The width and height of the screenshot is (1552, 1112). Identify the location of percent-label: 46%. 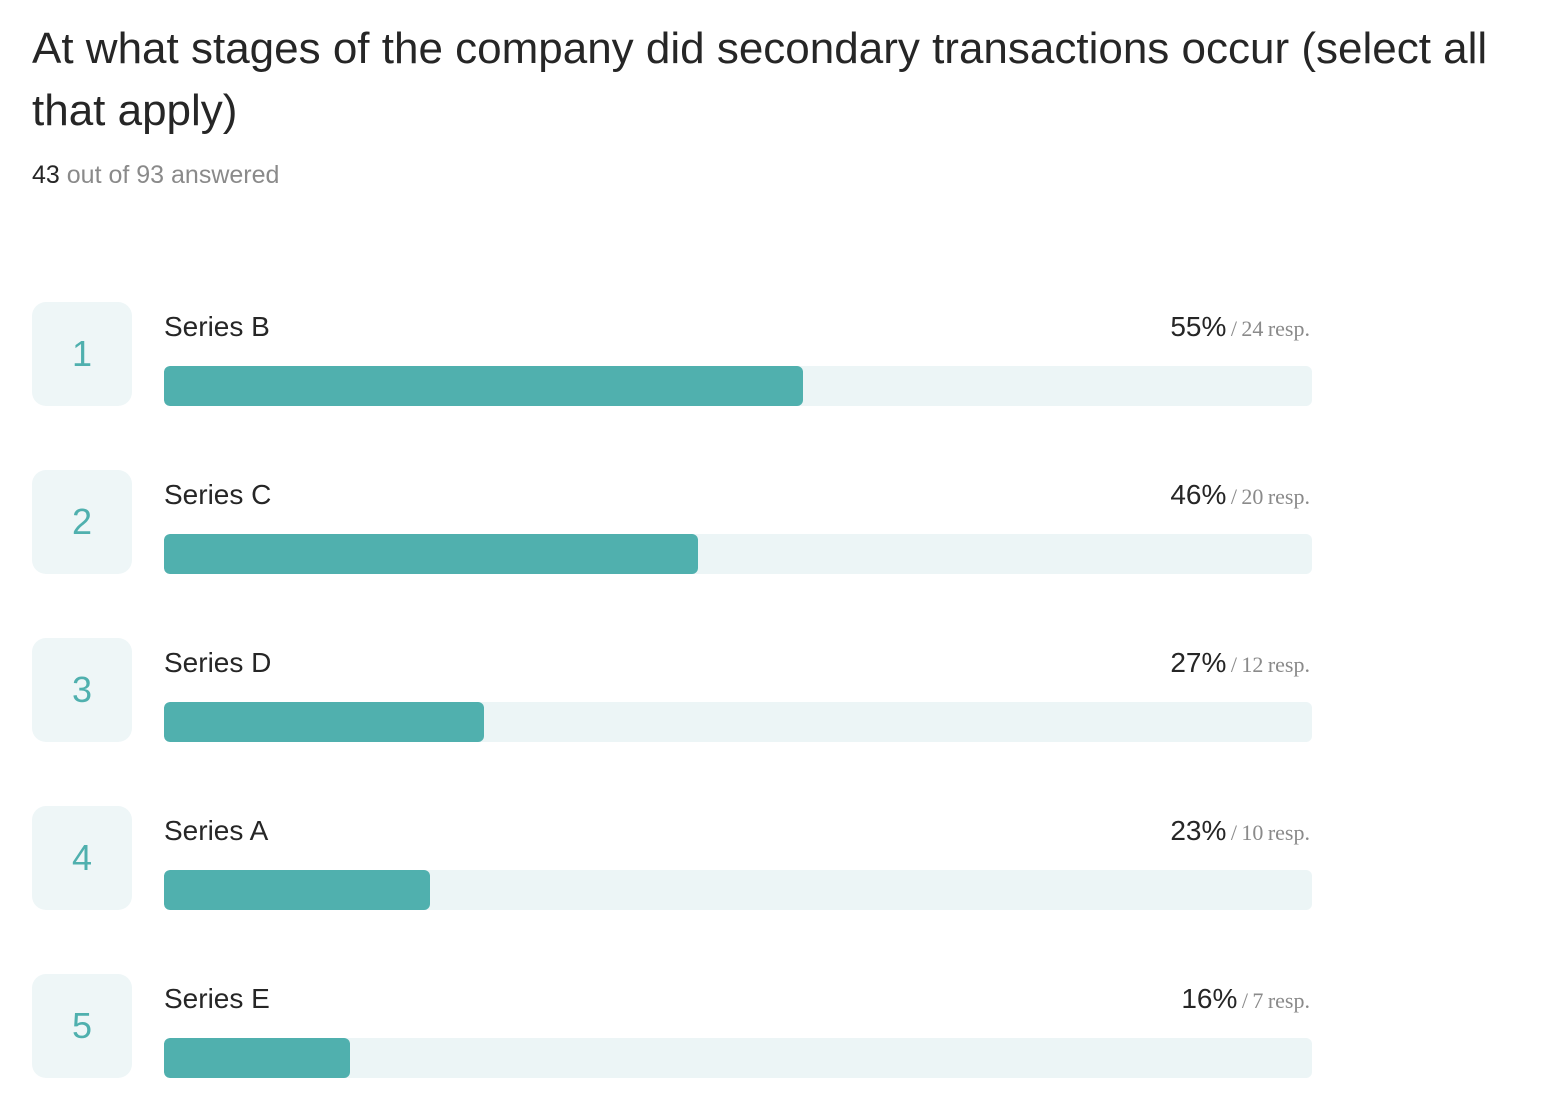
(1198, 494).